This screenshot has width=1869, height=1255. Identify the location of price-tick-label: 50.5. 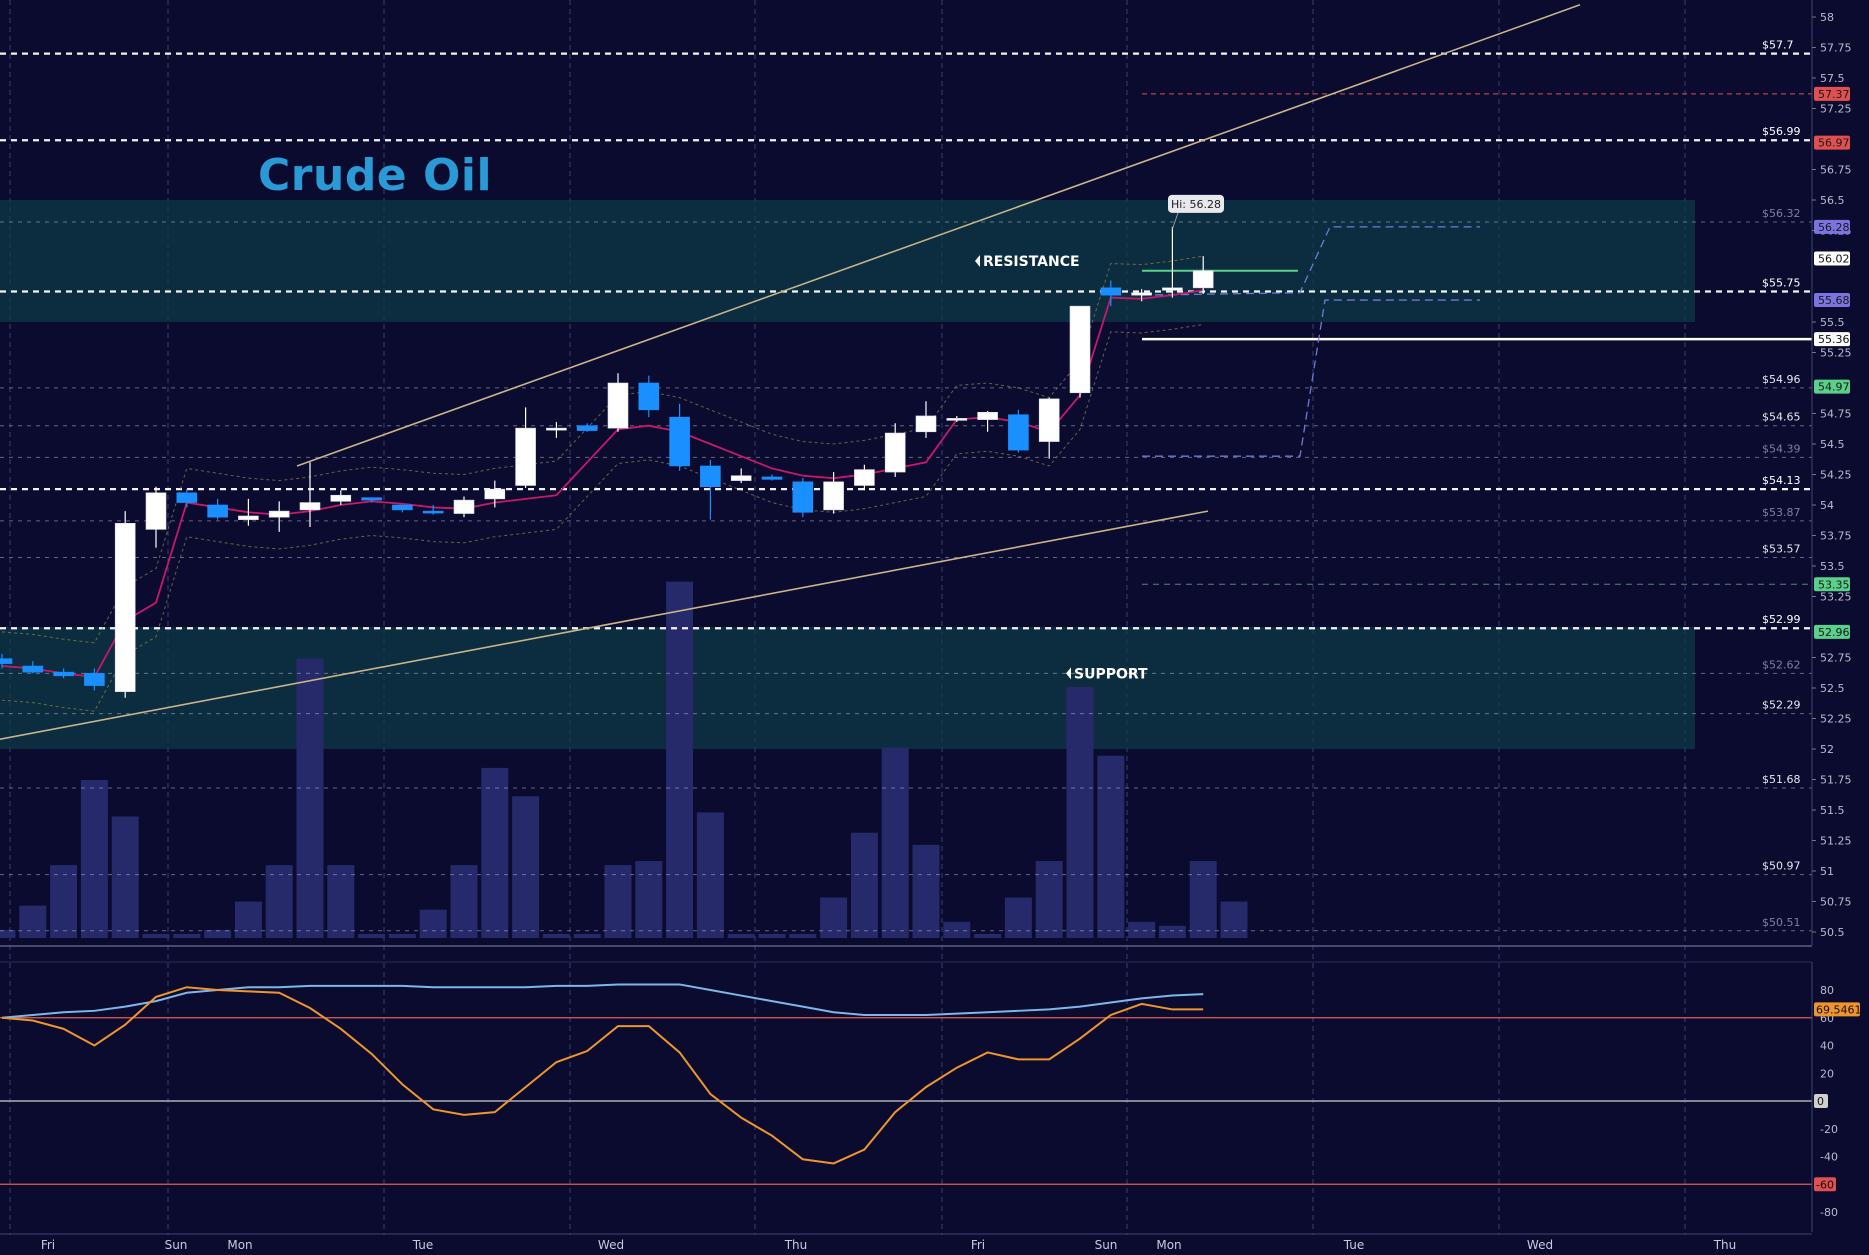
(1832, 932).